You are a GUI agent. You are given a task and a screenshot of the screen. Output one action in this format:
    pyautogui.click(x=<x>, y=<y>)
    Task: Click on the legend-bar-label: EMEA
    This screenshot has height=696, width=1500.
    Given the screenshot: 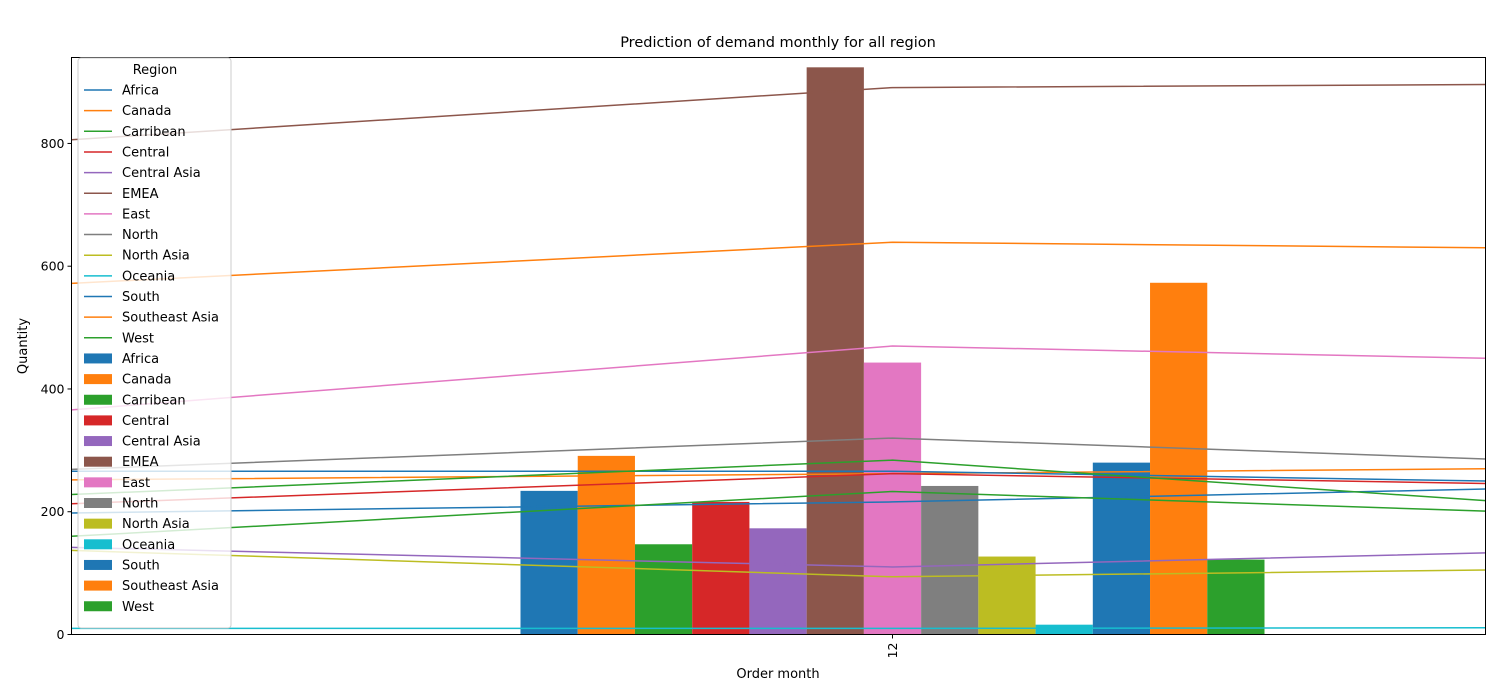 What is the action you would take?
    pyautogui.click(x=140, y=462)
    